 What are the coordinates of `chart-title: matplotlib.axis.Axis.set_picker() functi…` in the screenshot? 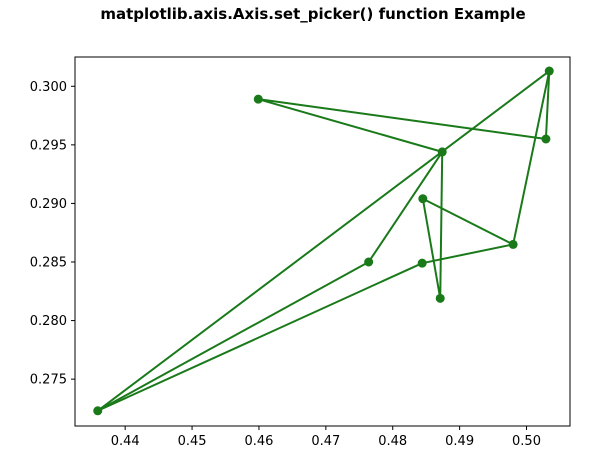 It's located at (312, 14).